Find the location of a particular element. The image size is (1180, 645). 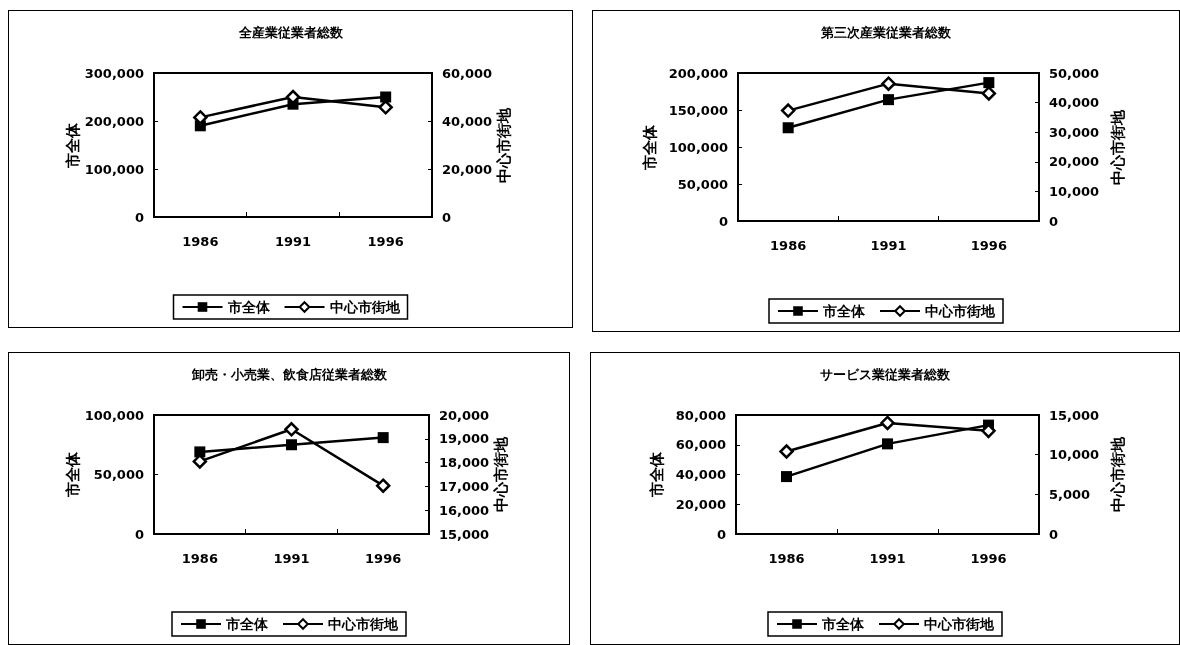

y-tick-label: 300,000 is located at coordinates (114, 73).